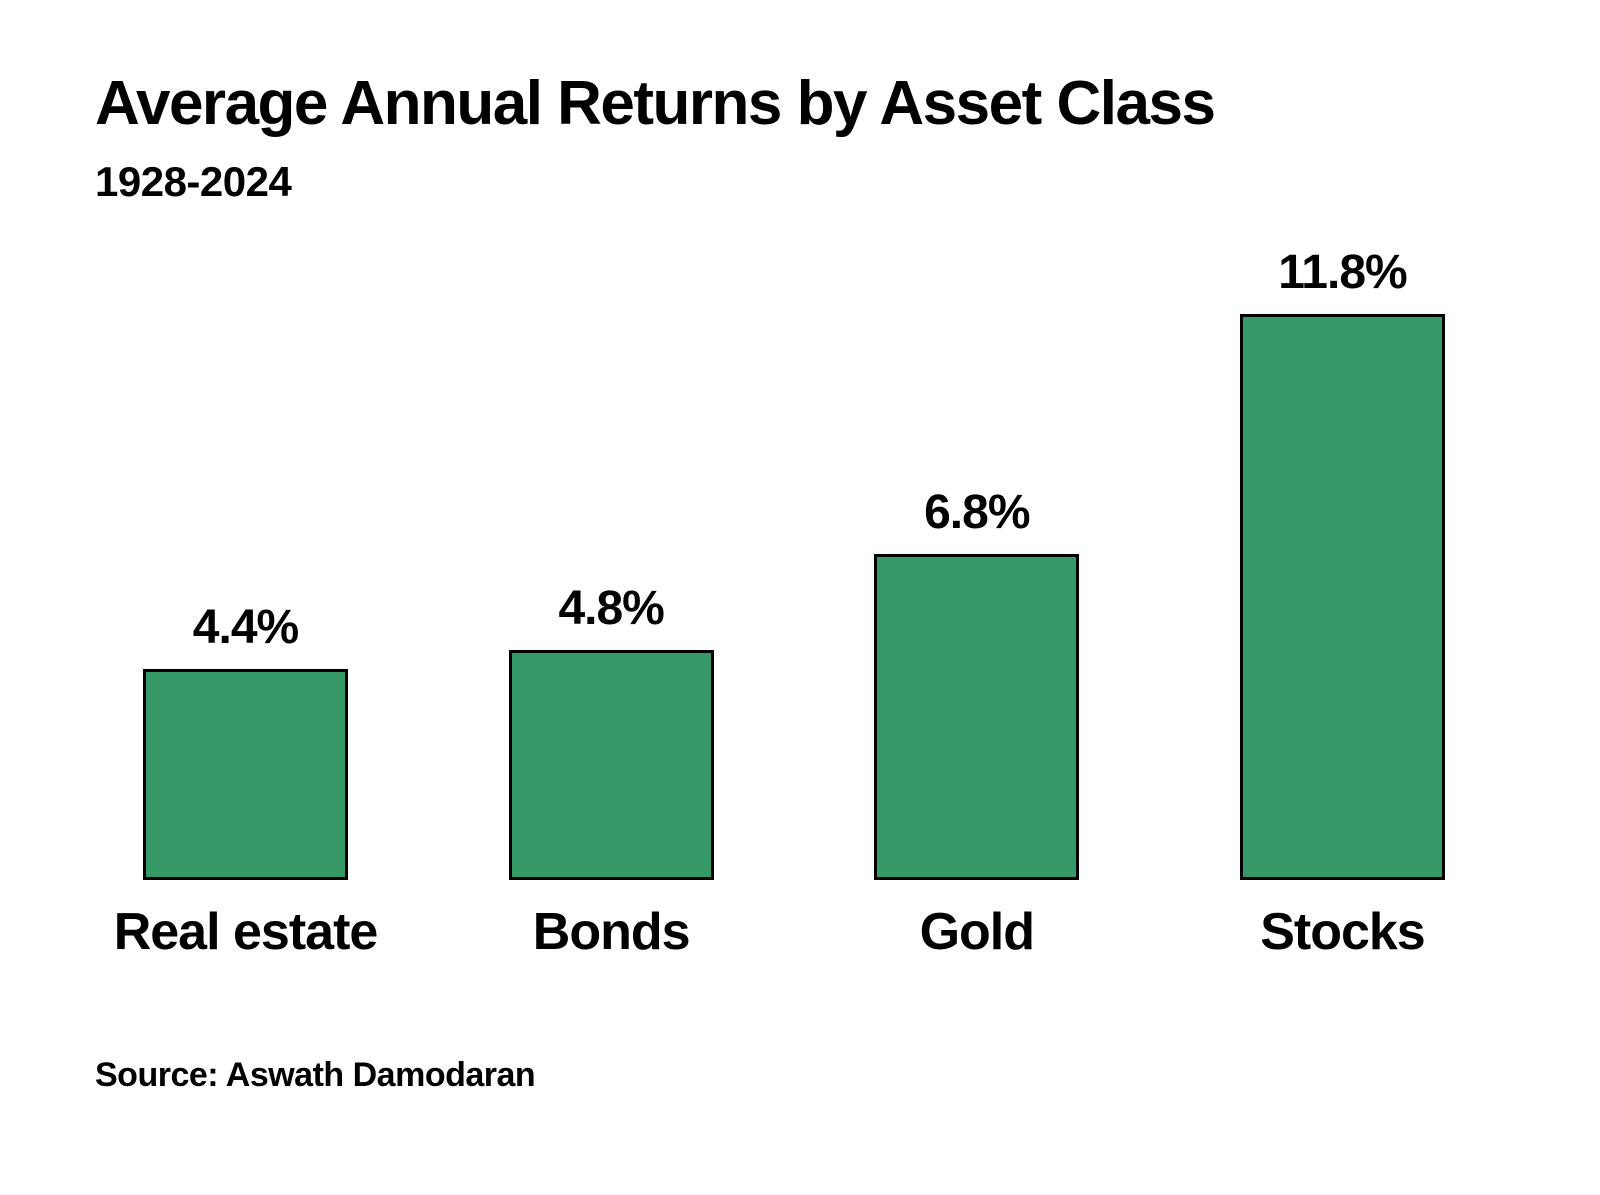 The image size is (1600, 1195). Describe the element at coordinates (611, 765) in the screenshot. I see `bar-bonds` at that location.